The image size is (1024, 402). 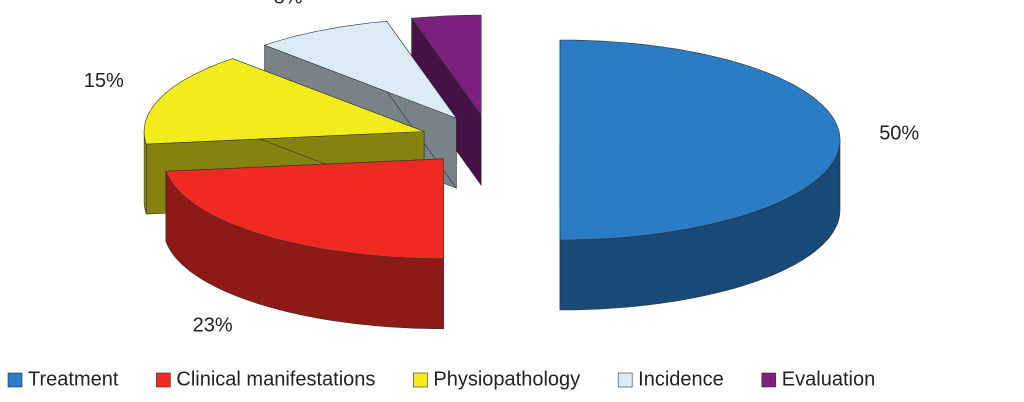 I want to click on value-label: 23%, so click(x=213, y=326).